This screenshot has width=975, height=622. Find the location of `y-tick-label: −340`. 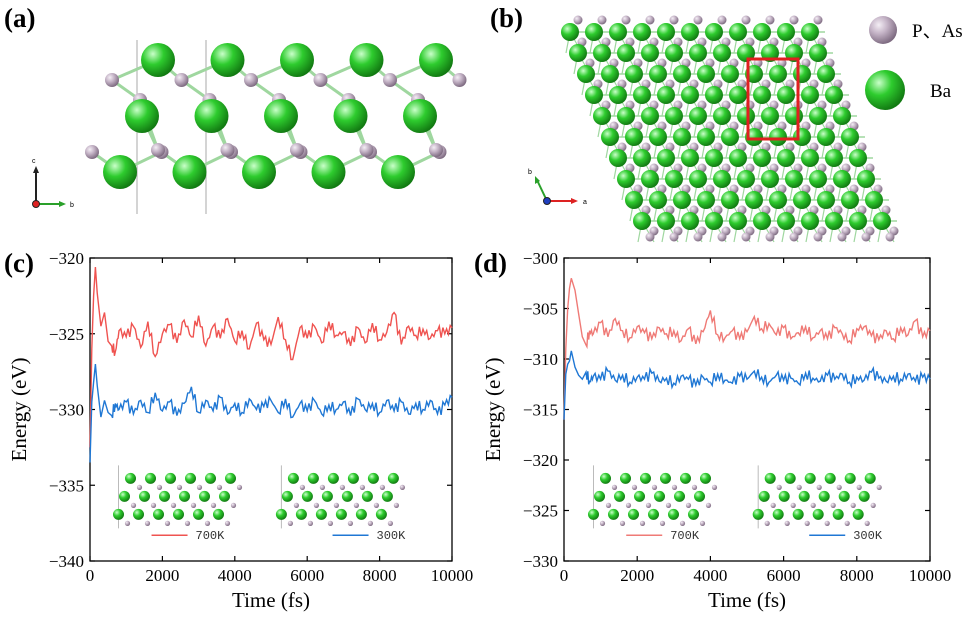

y-tick-label: −340 is located at coordinates (66, 561).